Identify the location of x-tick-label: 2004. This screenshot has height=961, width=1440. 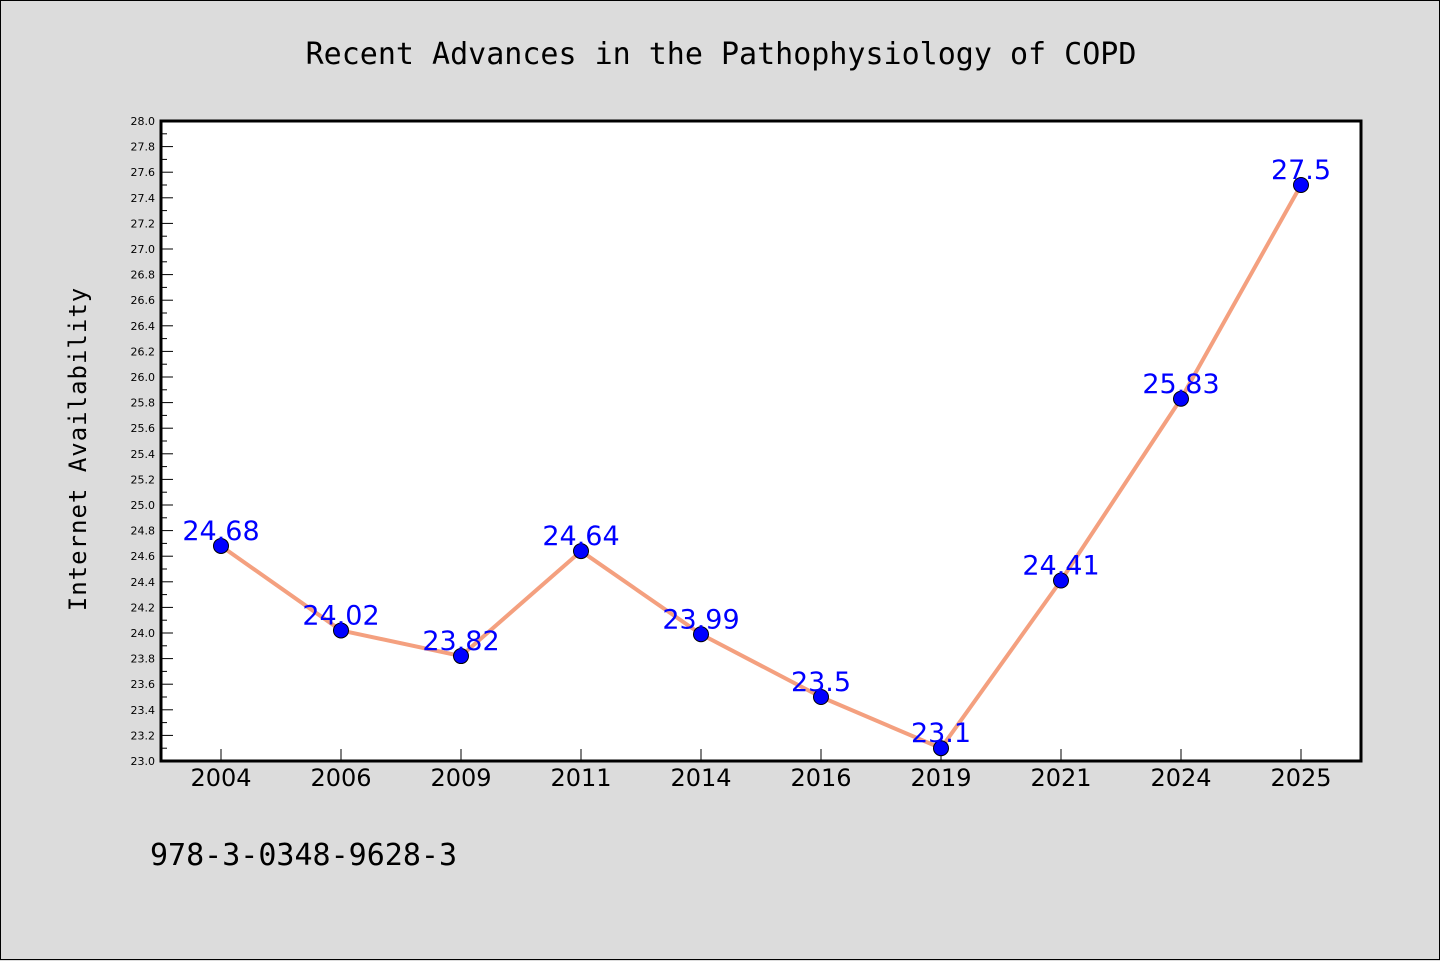
(220, 778).